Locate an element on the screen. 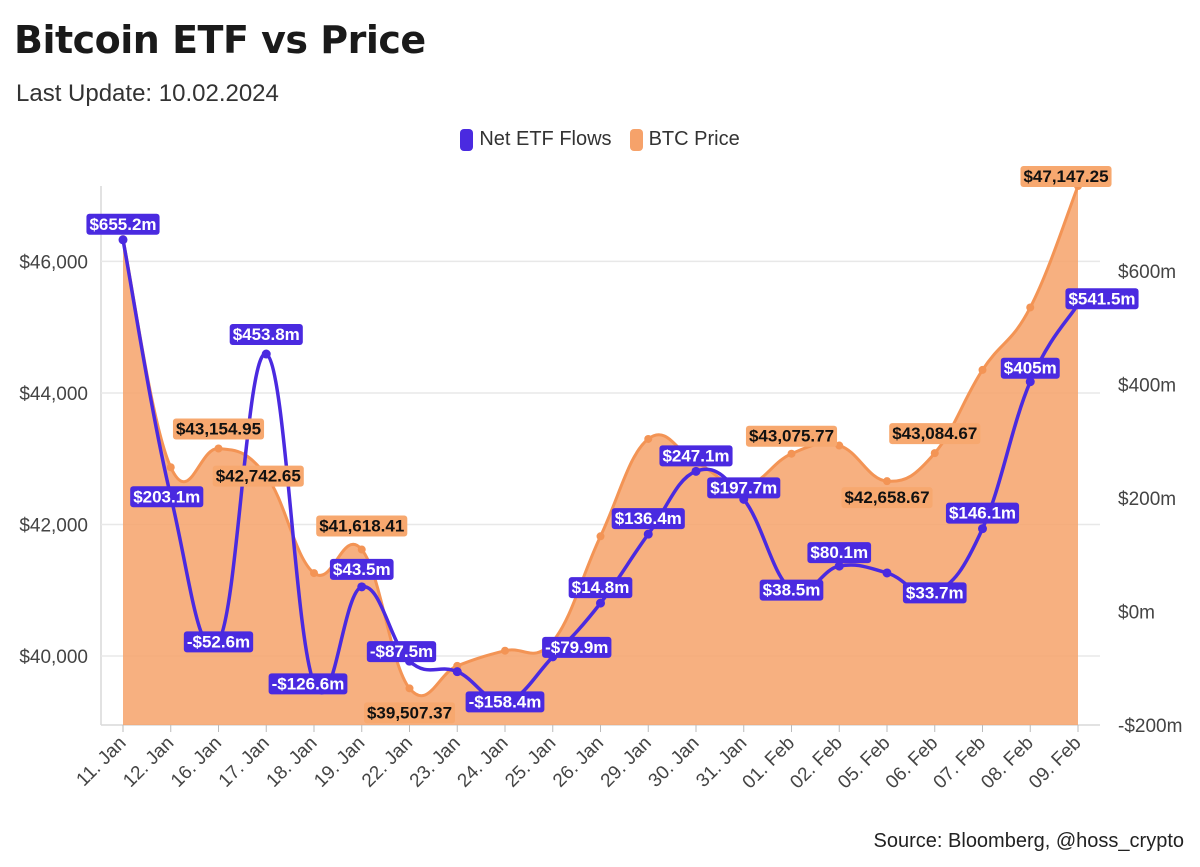 This screenshot has height=867, width=1200. net-etf-flows-data-label: $405m is located at coordinates (1030, 368).